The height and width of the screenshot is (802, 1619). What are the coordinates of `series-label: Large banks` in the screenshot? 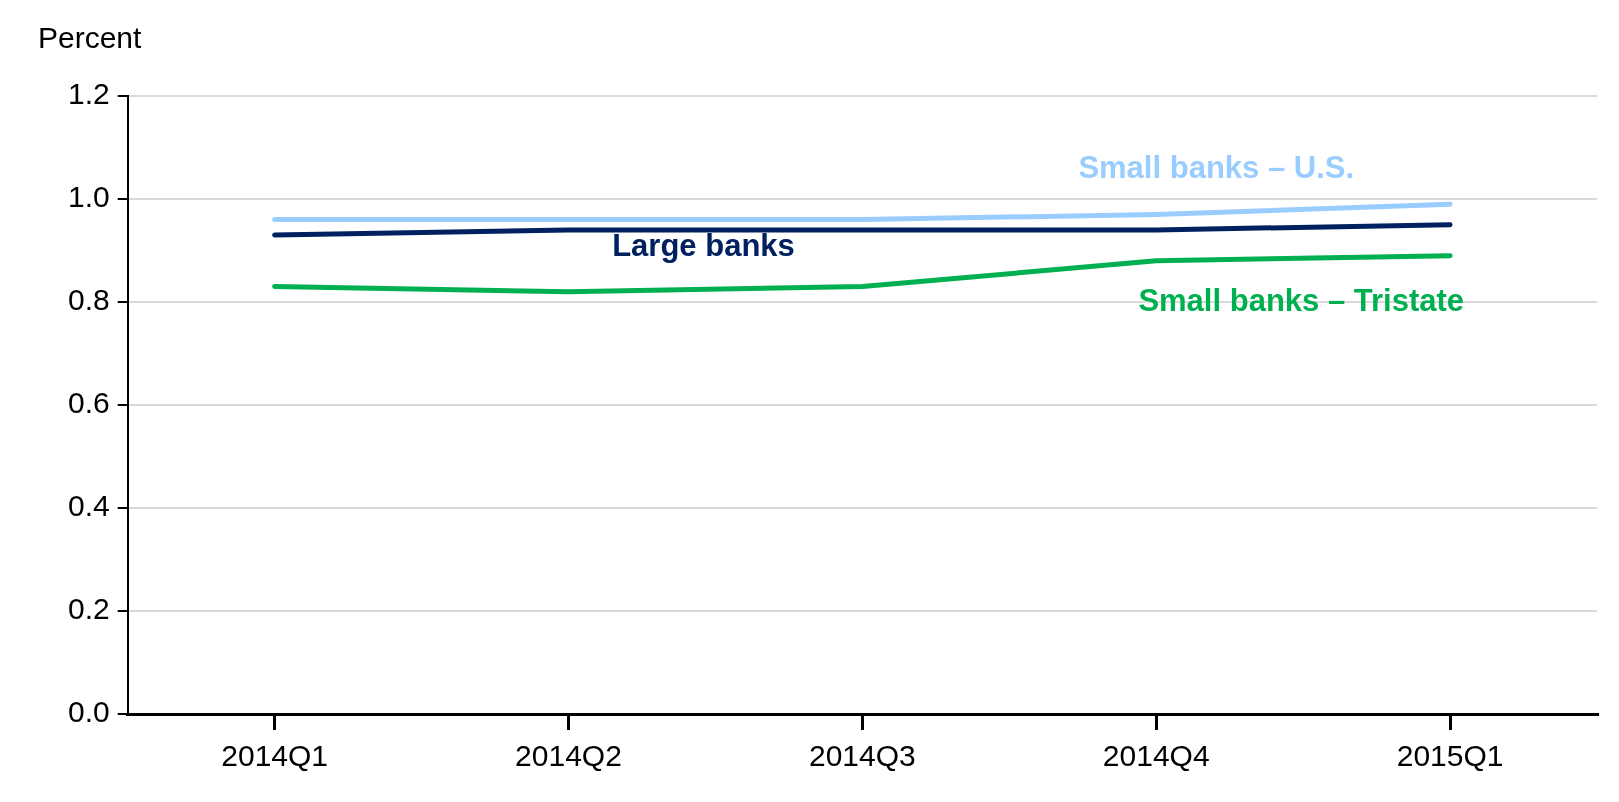 It's located at (703, 246).